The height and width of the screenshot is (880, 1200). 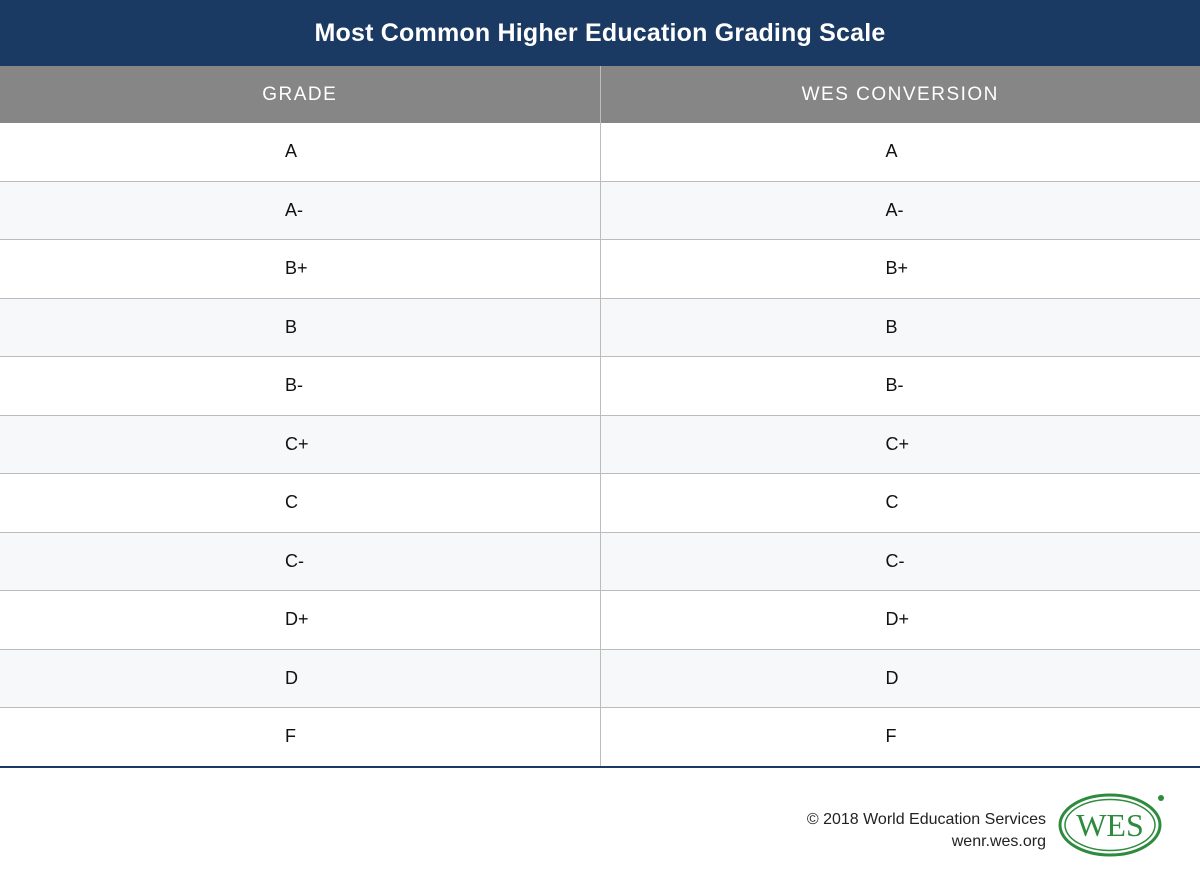 I want to click on column-header-grade: GRADE, so click(x=300, y=94).